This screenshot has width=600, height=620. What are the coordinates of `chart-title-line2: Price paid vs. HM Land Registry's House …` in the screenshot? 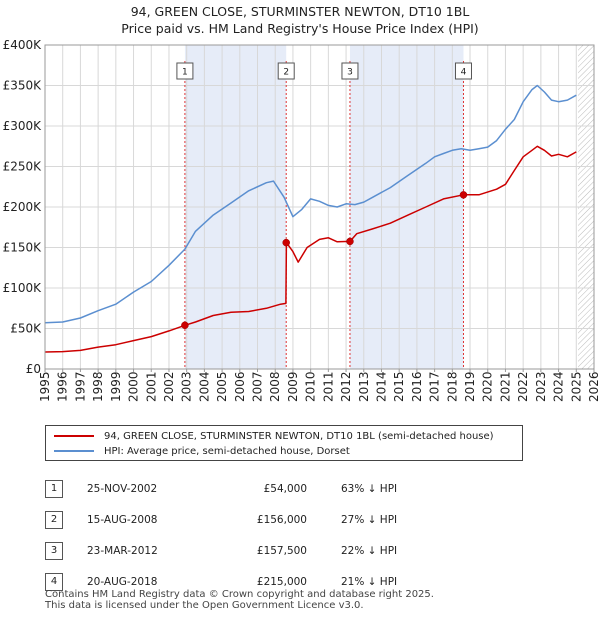 It's located at (300, 28).